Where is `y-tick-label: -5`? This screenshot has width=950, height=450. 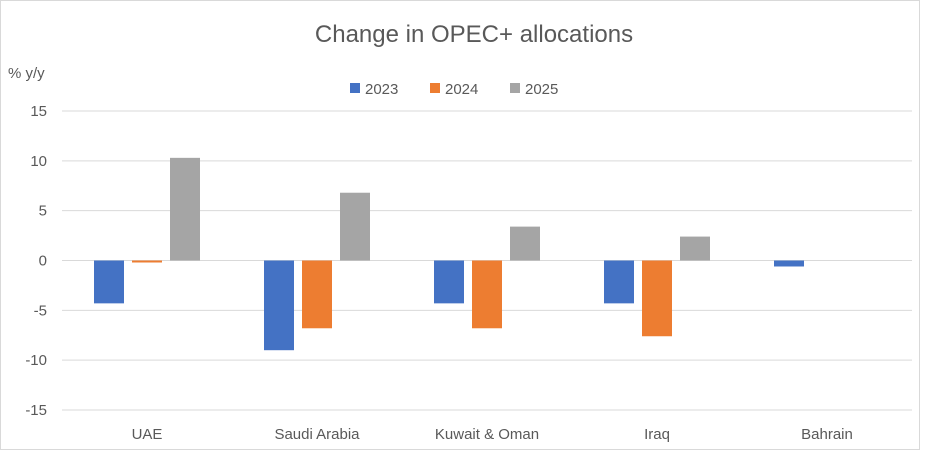
y-tick-label: -5 is located at coordinates (40, 310).